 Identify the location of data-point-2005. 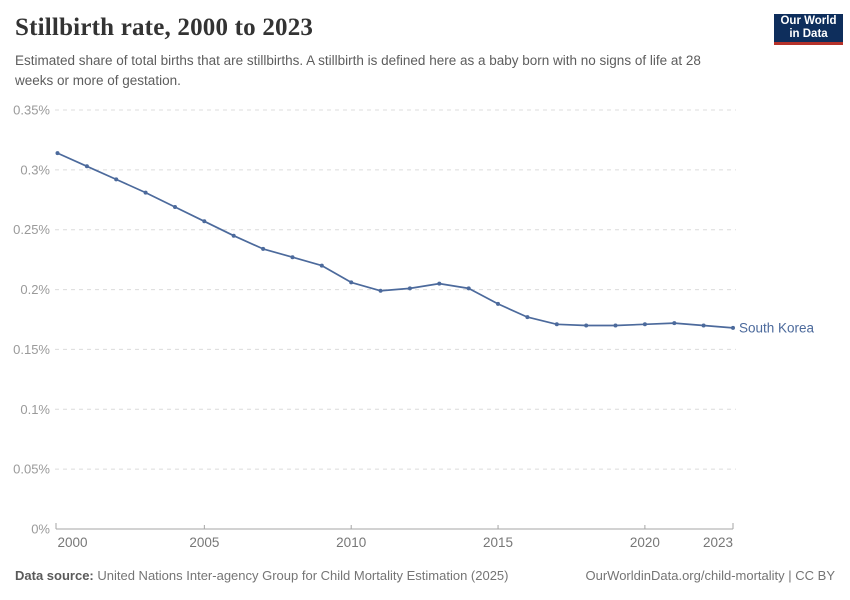
(204, 221).